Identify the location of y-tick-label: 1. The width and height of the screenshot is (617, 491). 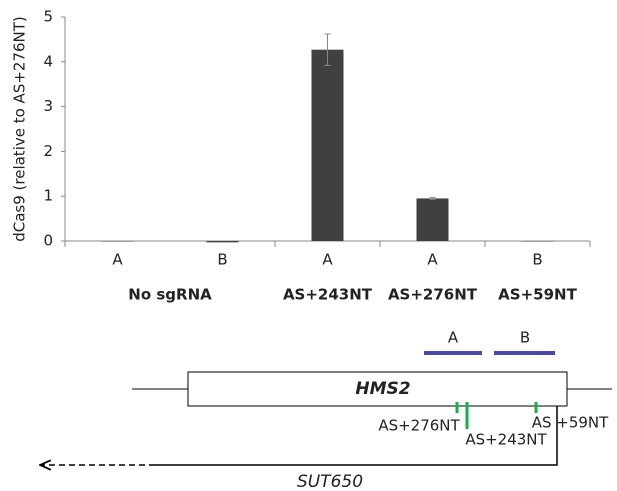
(48, 196).